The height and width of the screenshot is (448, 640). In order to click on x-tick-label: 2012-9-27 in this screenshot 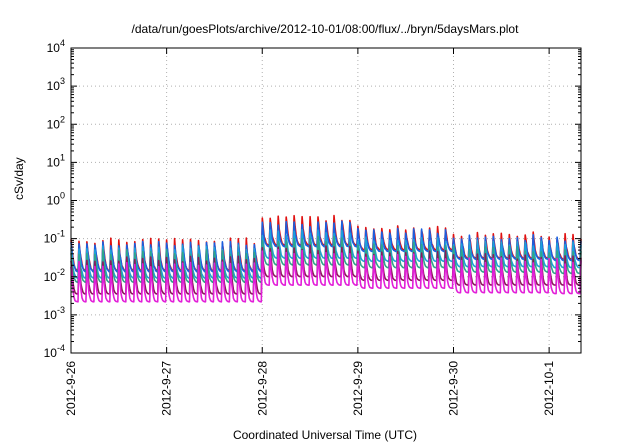, I will do `click(167, 388)`.